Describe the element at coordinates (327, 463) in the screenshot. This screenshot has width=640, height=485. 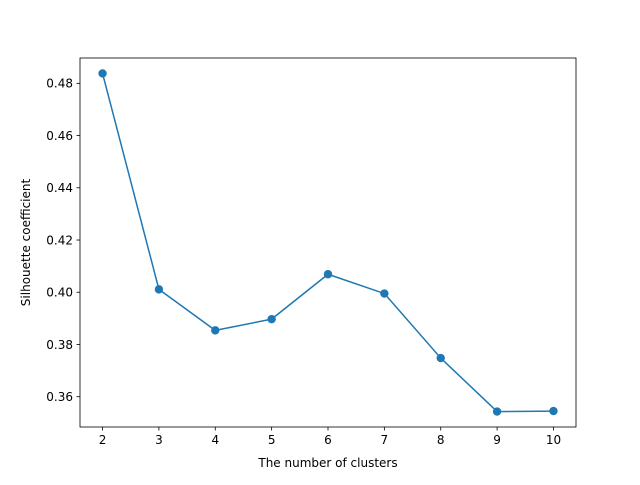
I see `x-axis-label: The number of clusters` at that location.